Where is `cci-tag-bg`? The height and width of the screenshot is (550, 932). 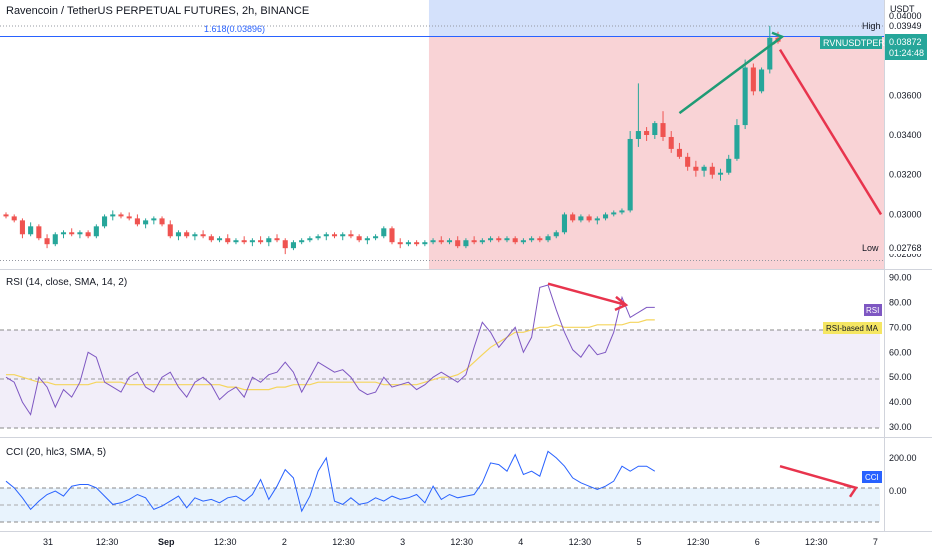
cci-tag-bg is located at coordinates (872, 477).